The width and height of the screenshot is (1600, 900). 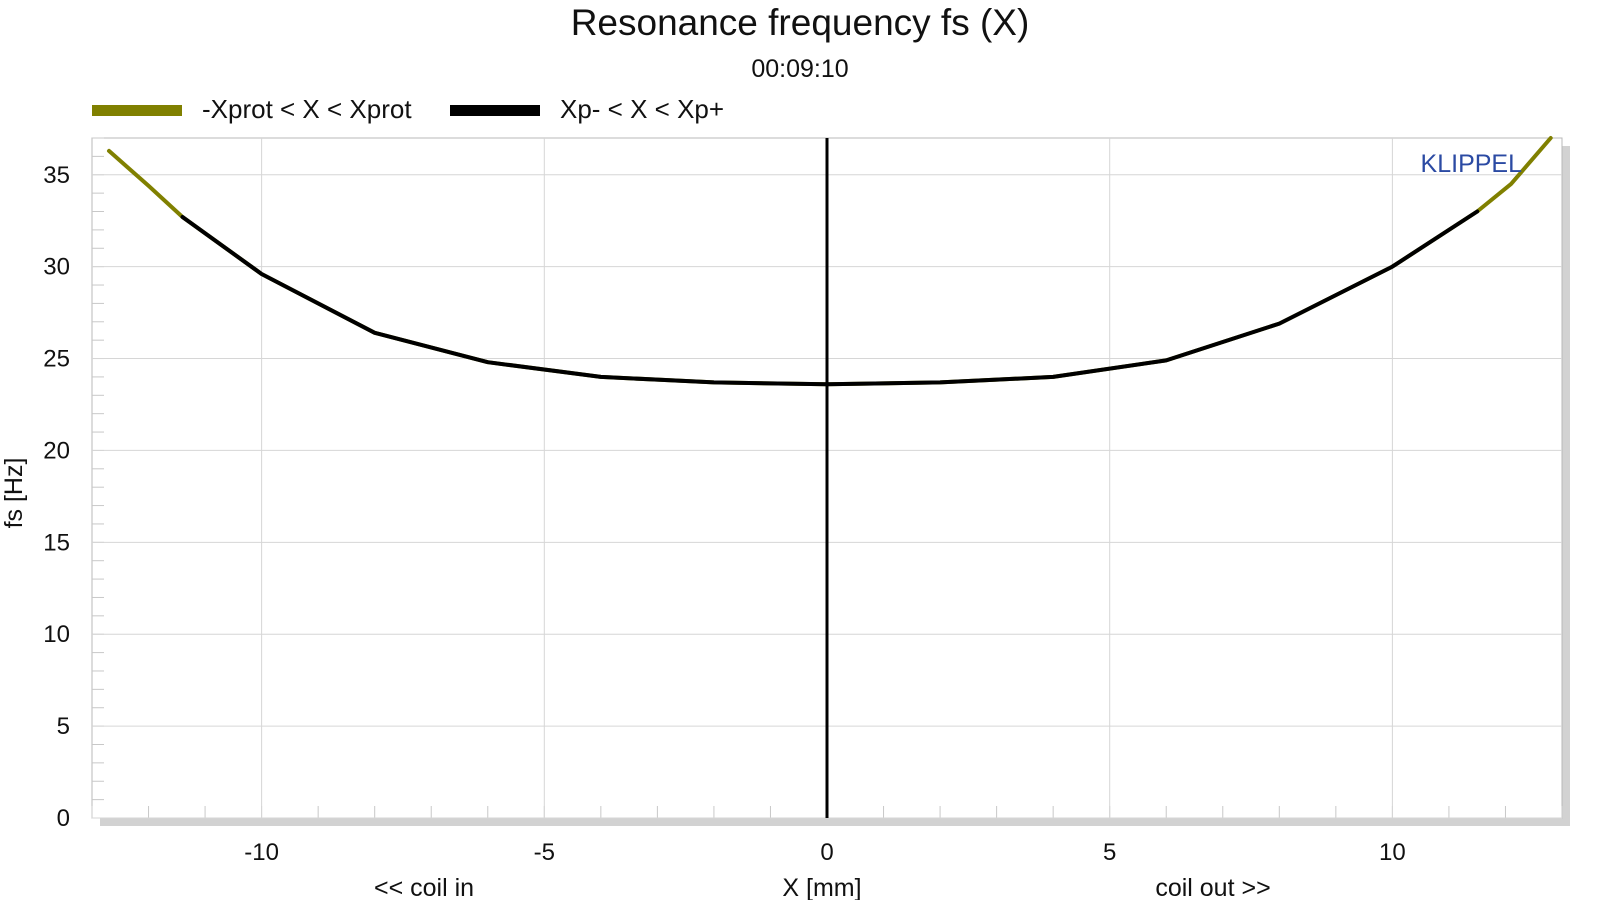 What do you see at coordinates (56, 450) in the screenshot?
I see `y-tick-label: 20` at bounding box center [56, 450].